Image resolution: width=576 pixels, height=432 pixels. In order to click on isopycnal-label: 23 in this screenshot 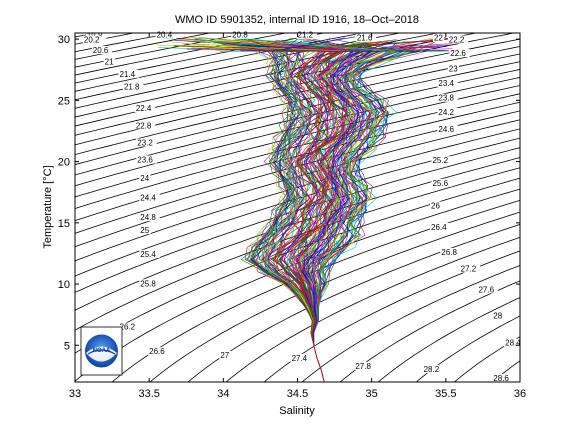, I will do `click(453, 68)`.